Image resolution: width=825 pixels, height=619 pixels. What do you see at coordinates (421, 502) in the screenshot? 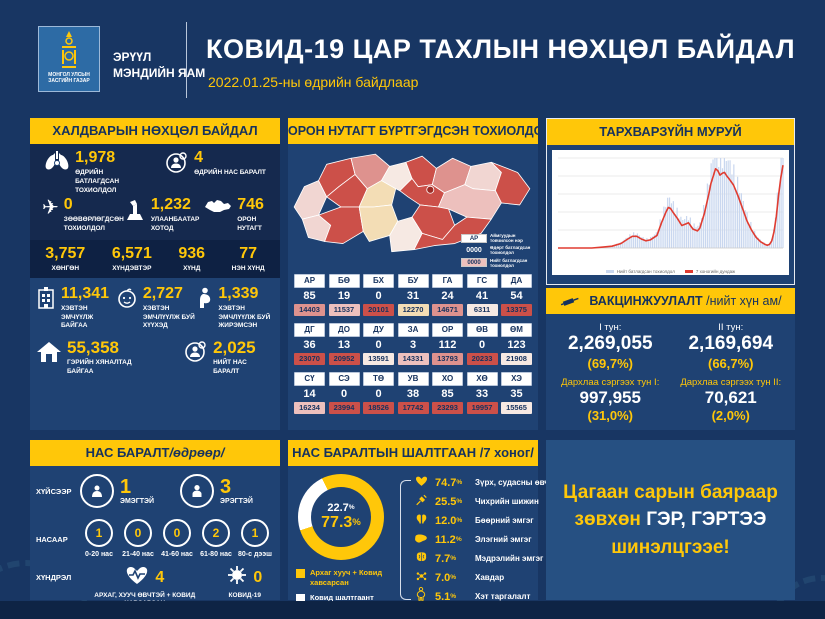
I see `syringe-icon` at bounding box center [421, 502].